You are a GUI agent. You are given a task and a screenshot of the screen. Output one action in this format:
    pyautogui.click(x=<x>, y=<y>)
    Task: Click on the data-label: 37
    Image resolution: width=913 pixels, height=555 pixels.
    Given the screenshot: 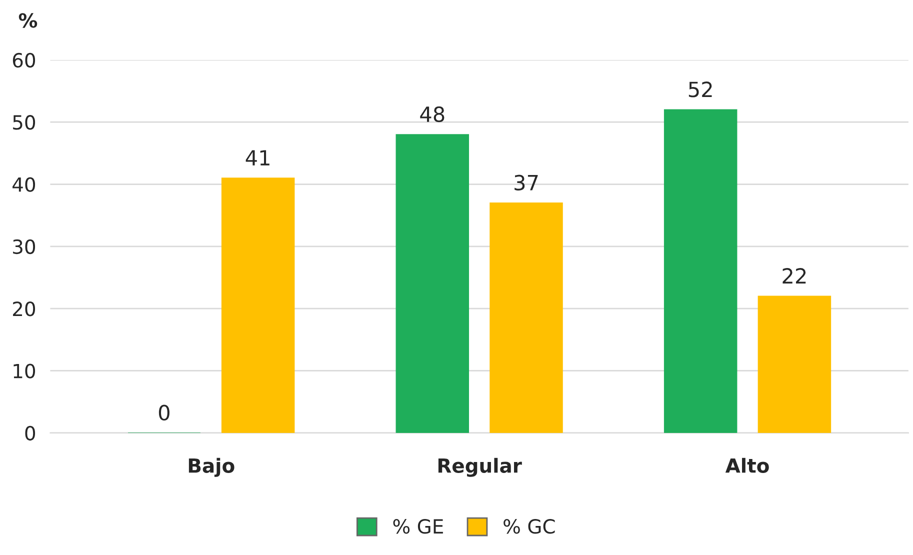 What is the action you would take?
    pyautogui.click(x=526, y=182)
    